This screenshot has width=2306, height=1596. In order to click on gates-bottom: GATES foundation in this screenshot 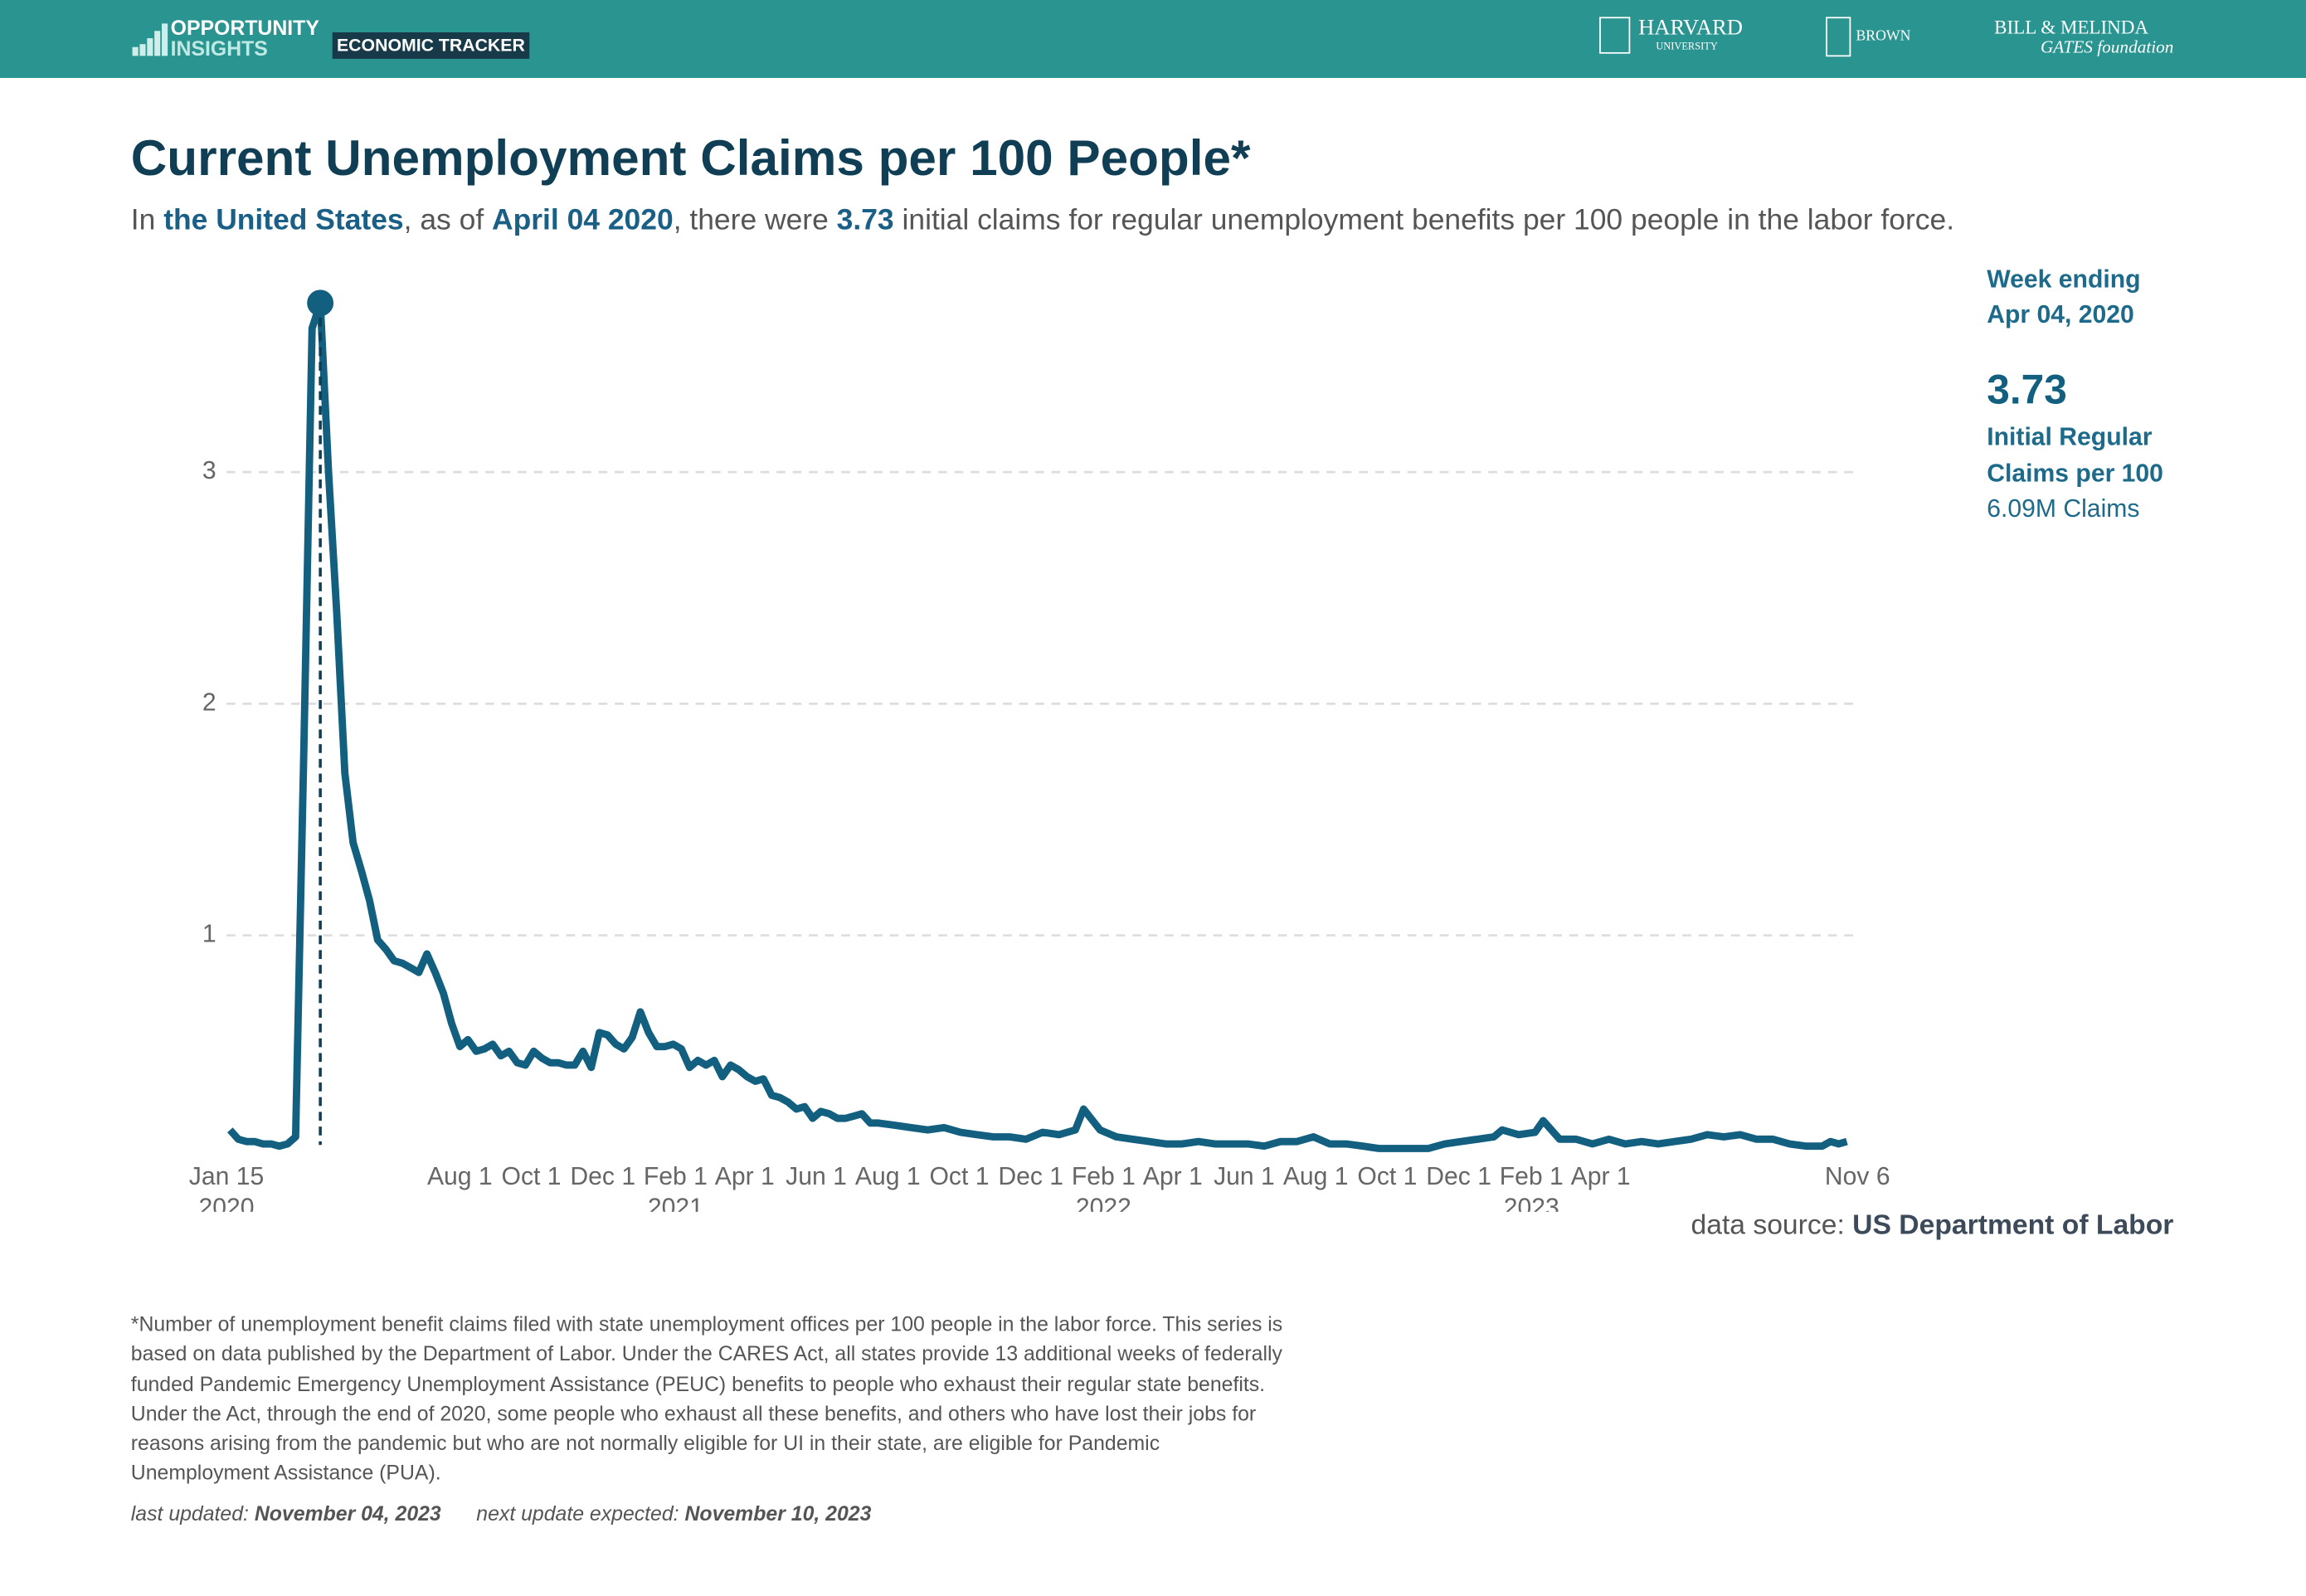, I will do `click(2107, 46)`.